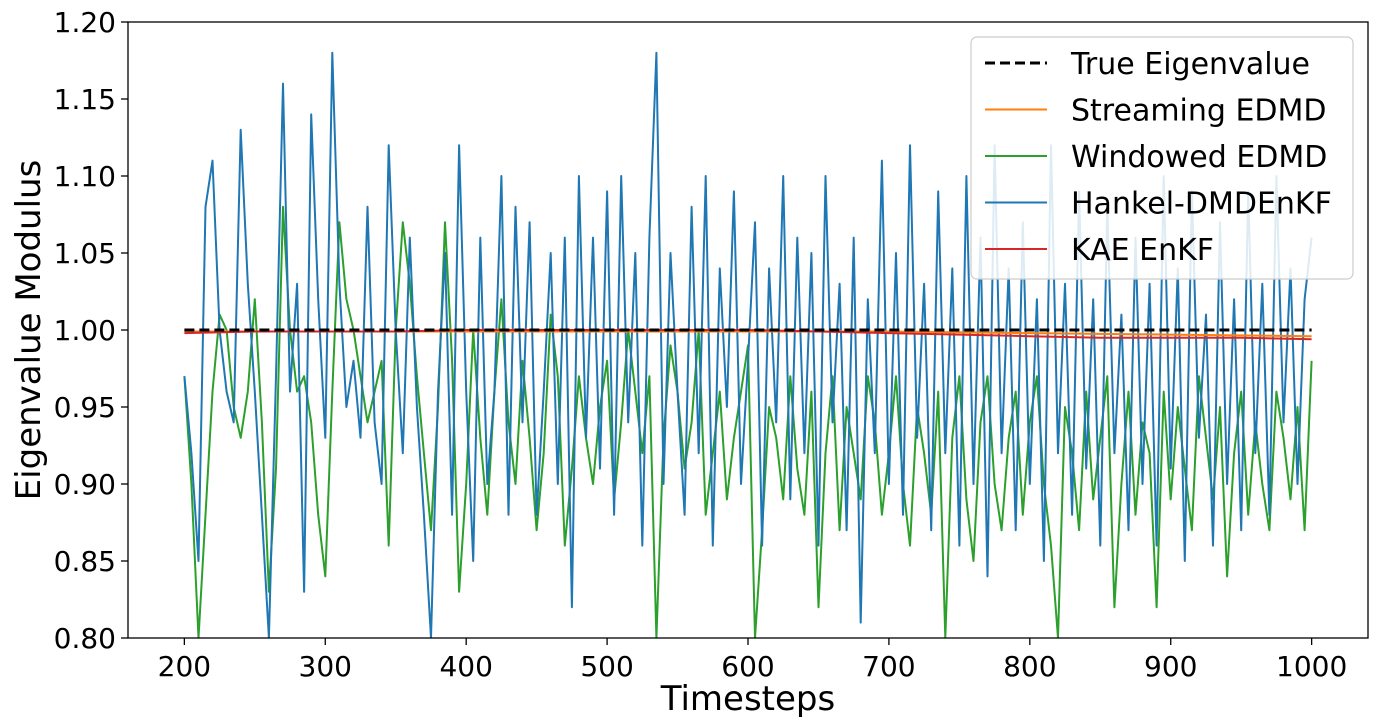  Describe the element at coordinates (747, 699) in the screenshot. I see `x-axis-title: Timesteps` at that location.